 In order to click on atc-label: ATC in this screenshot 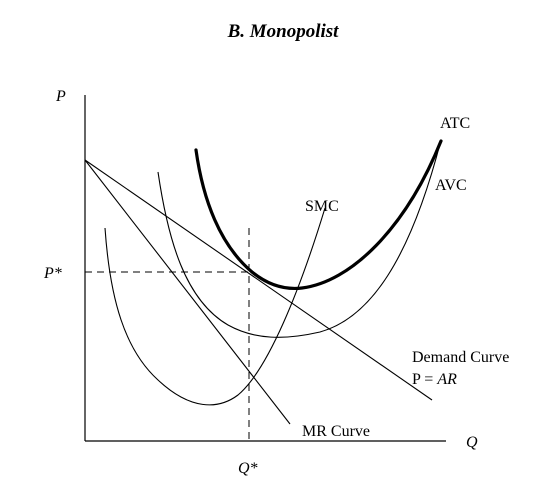, I will do `click(455, 123)`.